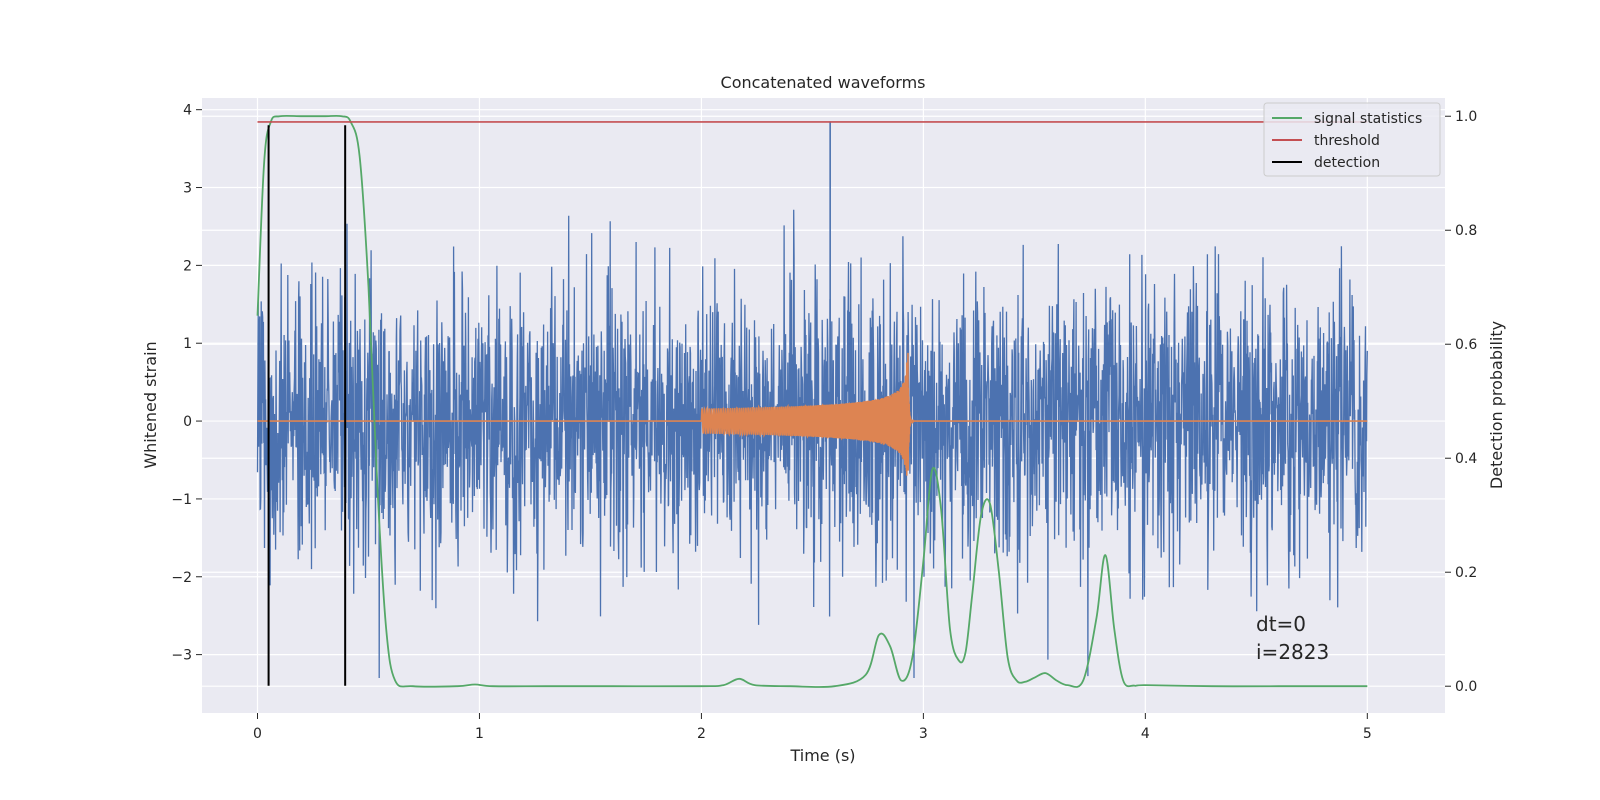  What do you see at coordinates (1496, 405) in the screenshot?
I see `y2-axis-label: Detection probability` at bounding box center [1496, 405].